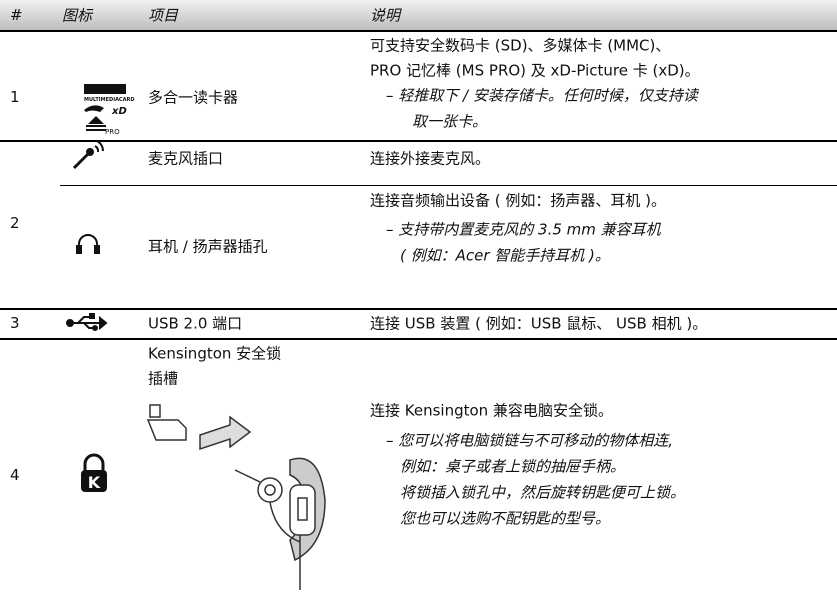  I want to click on description: PRO 记忆棒 (MS PRO) 及 xD-Picture 卡 (xD)。, so click(535, 70).